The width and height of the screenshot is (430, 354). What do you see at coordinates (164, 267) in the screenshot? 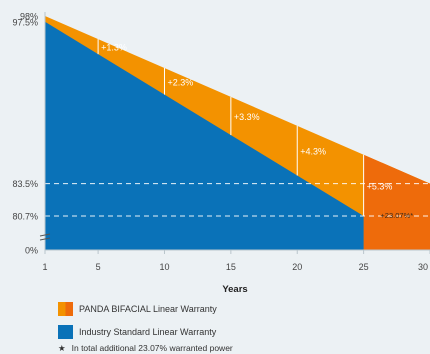
I see `x-tick-label-3: 10` at bounding box center [164, 267].